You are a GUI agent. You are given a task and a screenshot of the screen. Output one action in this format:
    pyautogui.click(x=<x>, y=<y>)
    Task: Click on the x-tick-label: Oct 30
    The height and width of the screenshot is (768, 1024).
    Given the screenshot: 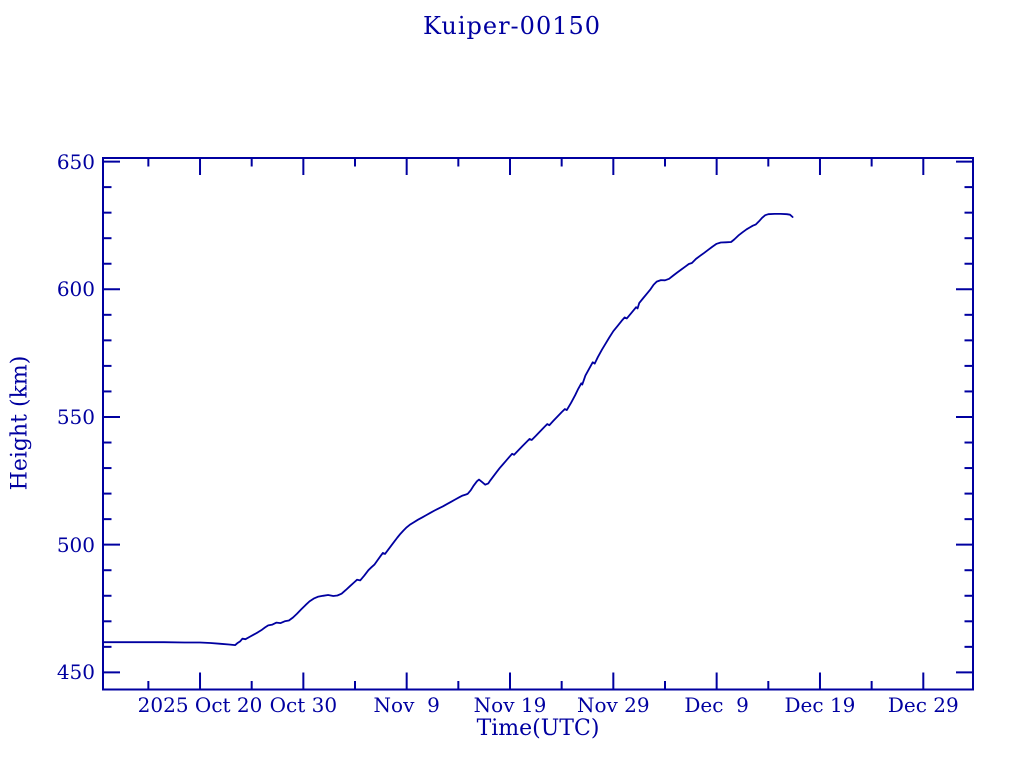 What is the action you would take?
    pyautogui.click(x=303, y=705)
    